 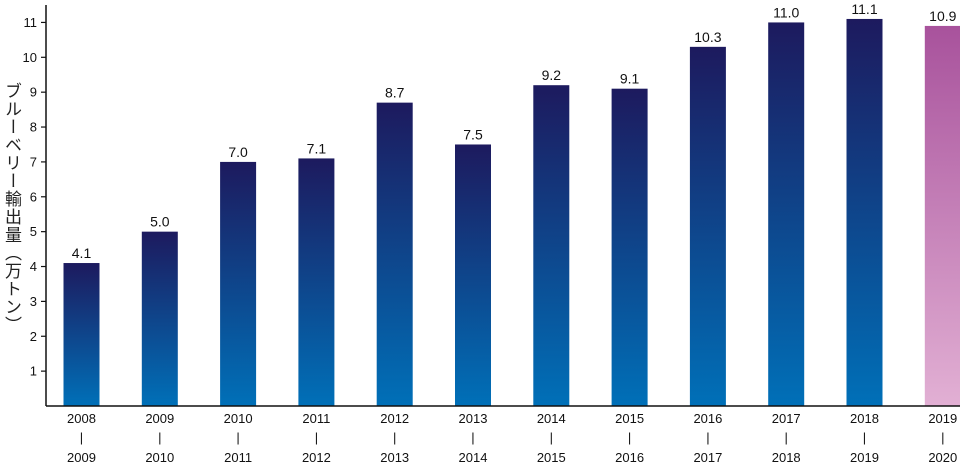 I want to click on x-tick-label-bottom: 2012, so click(x=316, y=457).